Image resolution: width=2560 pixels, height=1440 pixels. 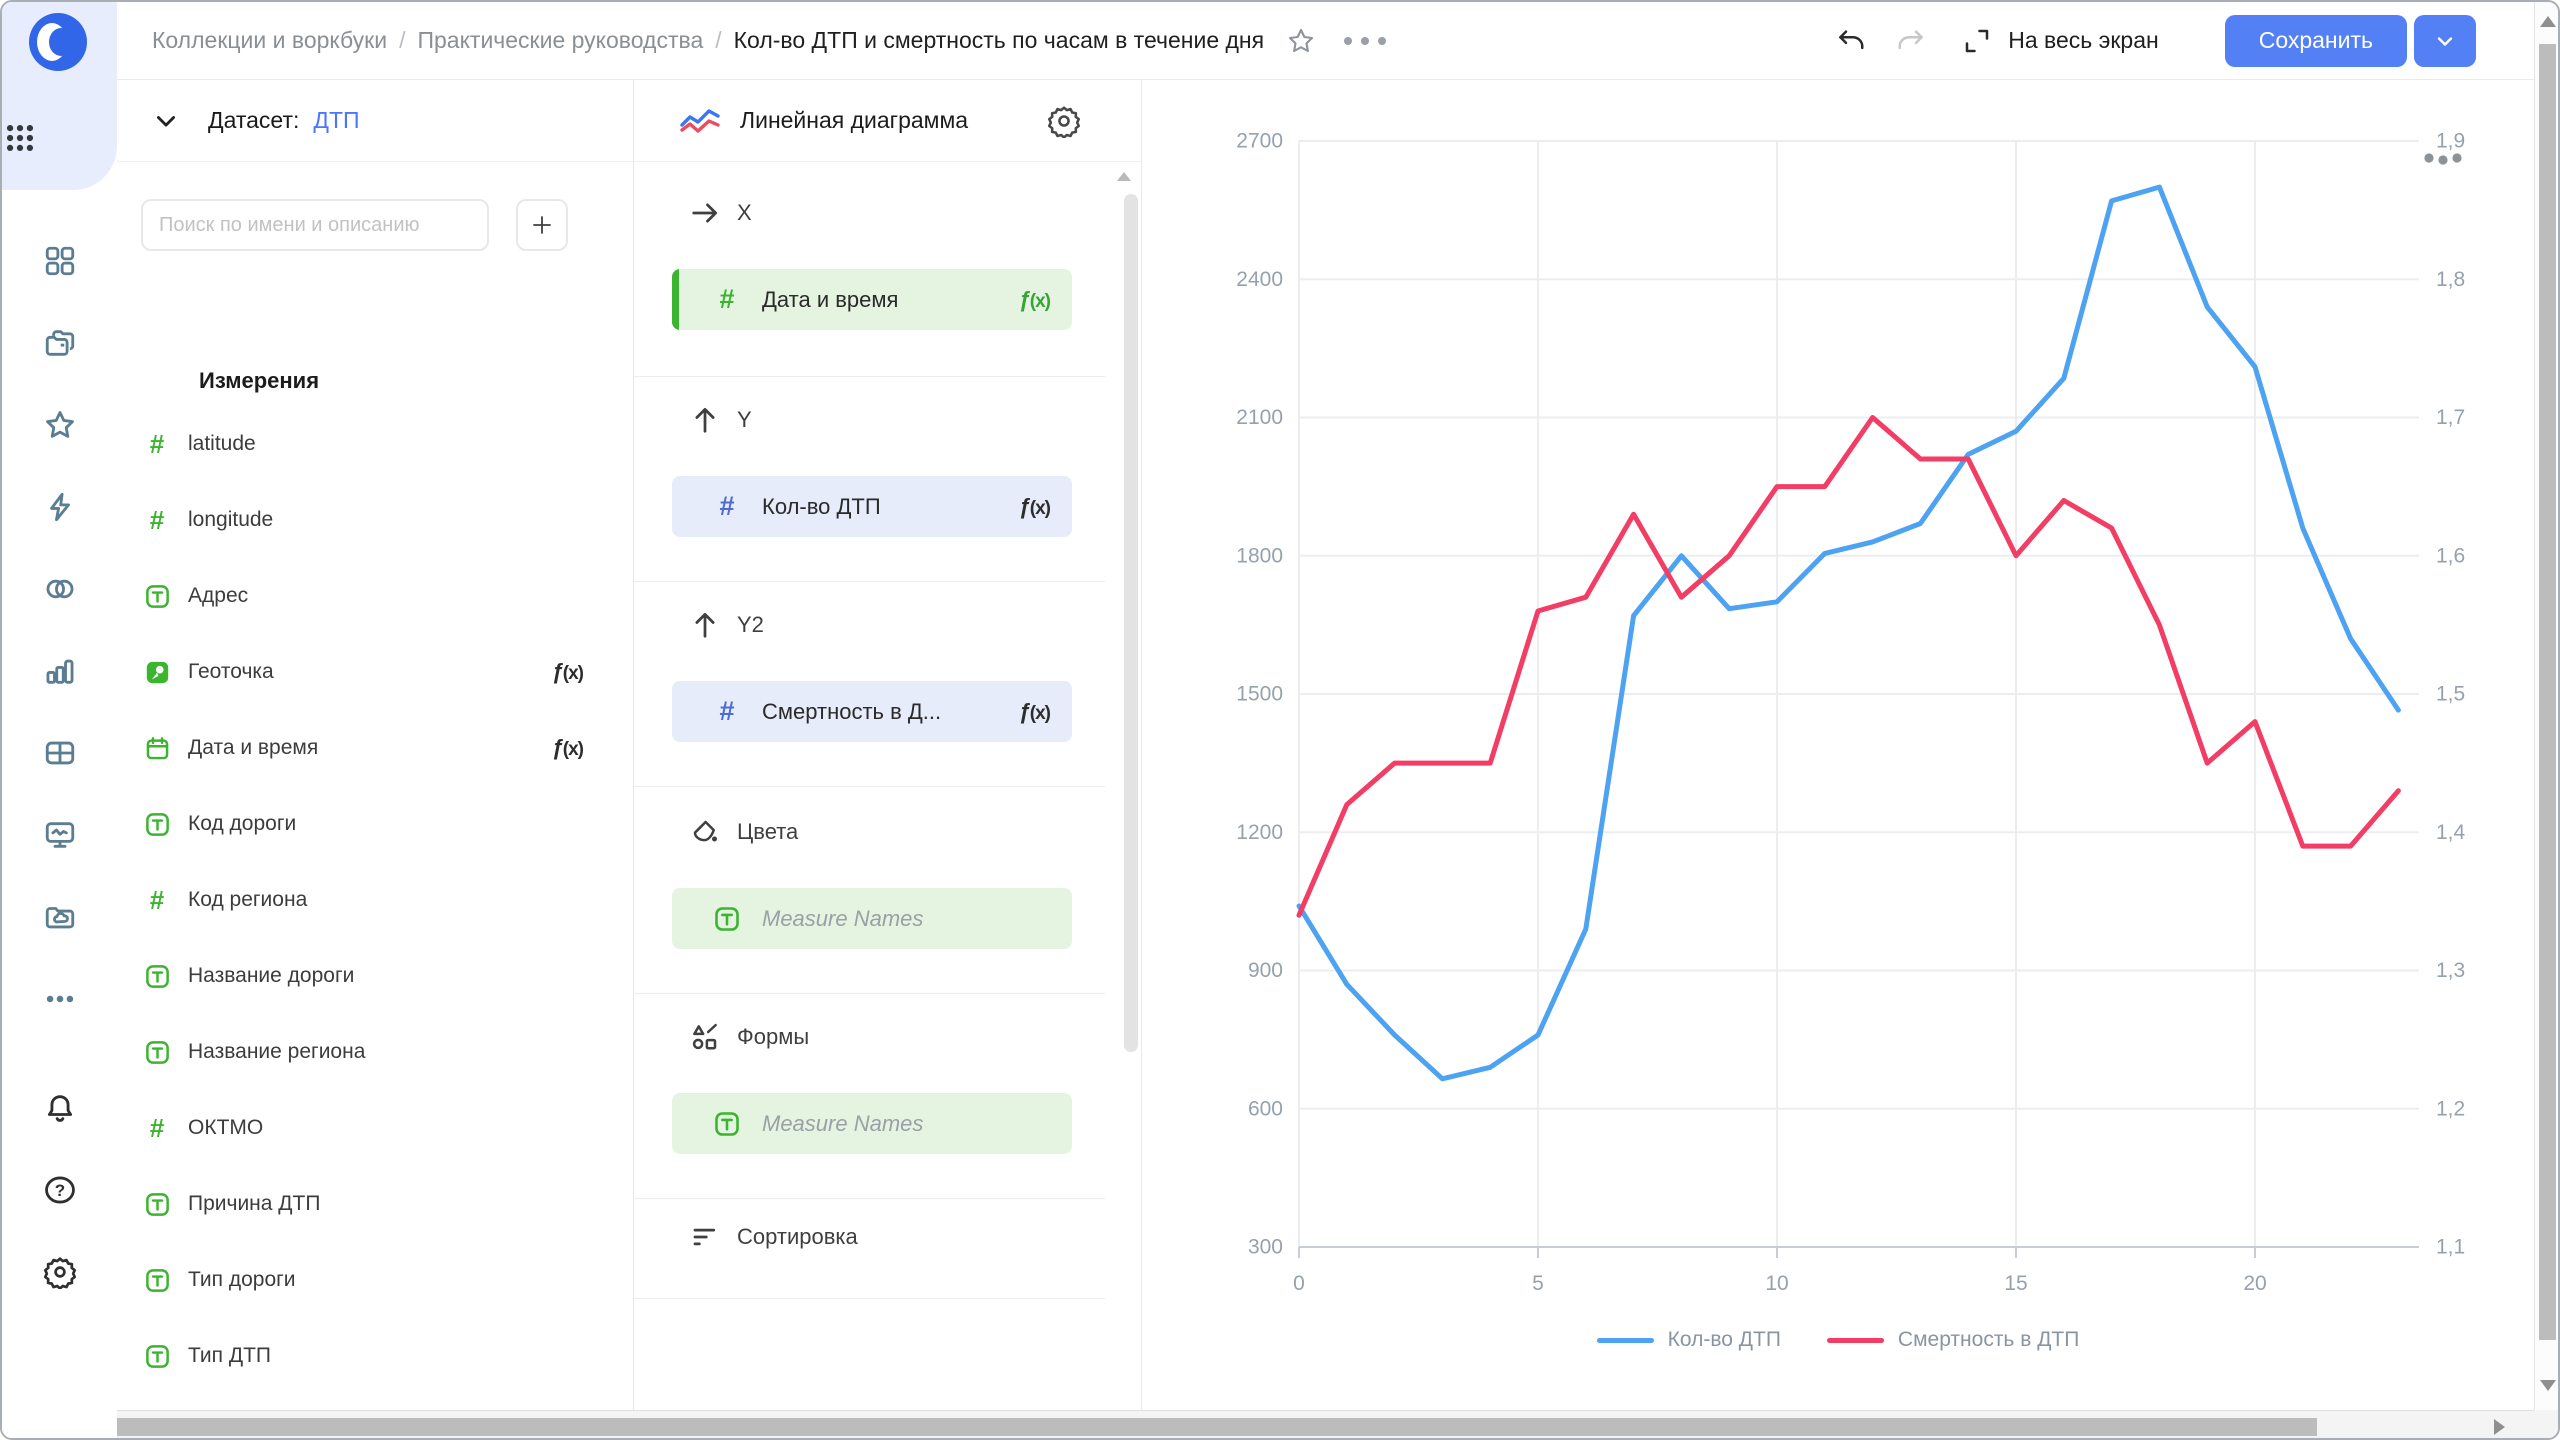 What do you see at coordinates (2315, 40) in the screenshot?
I see `save-button: Сохранить` at bounding box center [2315, 40].